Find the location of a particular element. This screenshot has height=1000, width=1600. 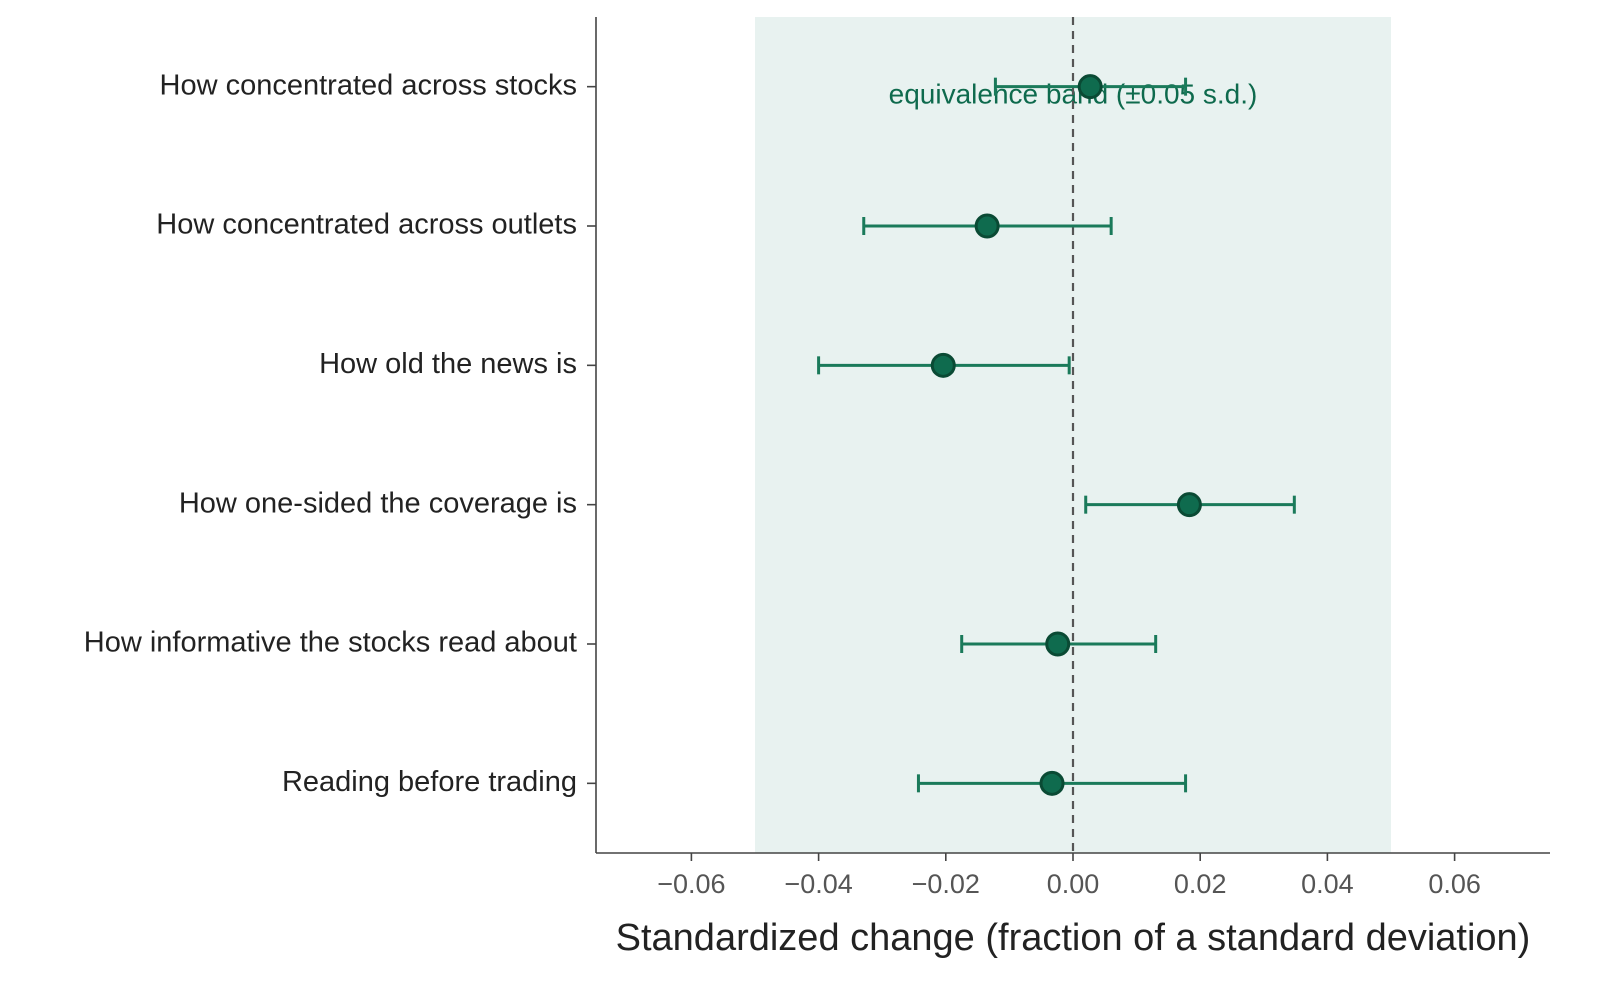

x-tick-label: 0.06 is located at coordinates (1454, 884).